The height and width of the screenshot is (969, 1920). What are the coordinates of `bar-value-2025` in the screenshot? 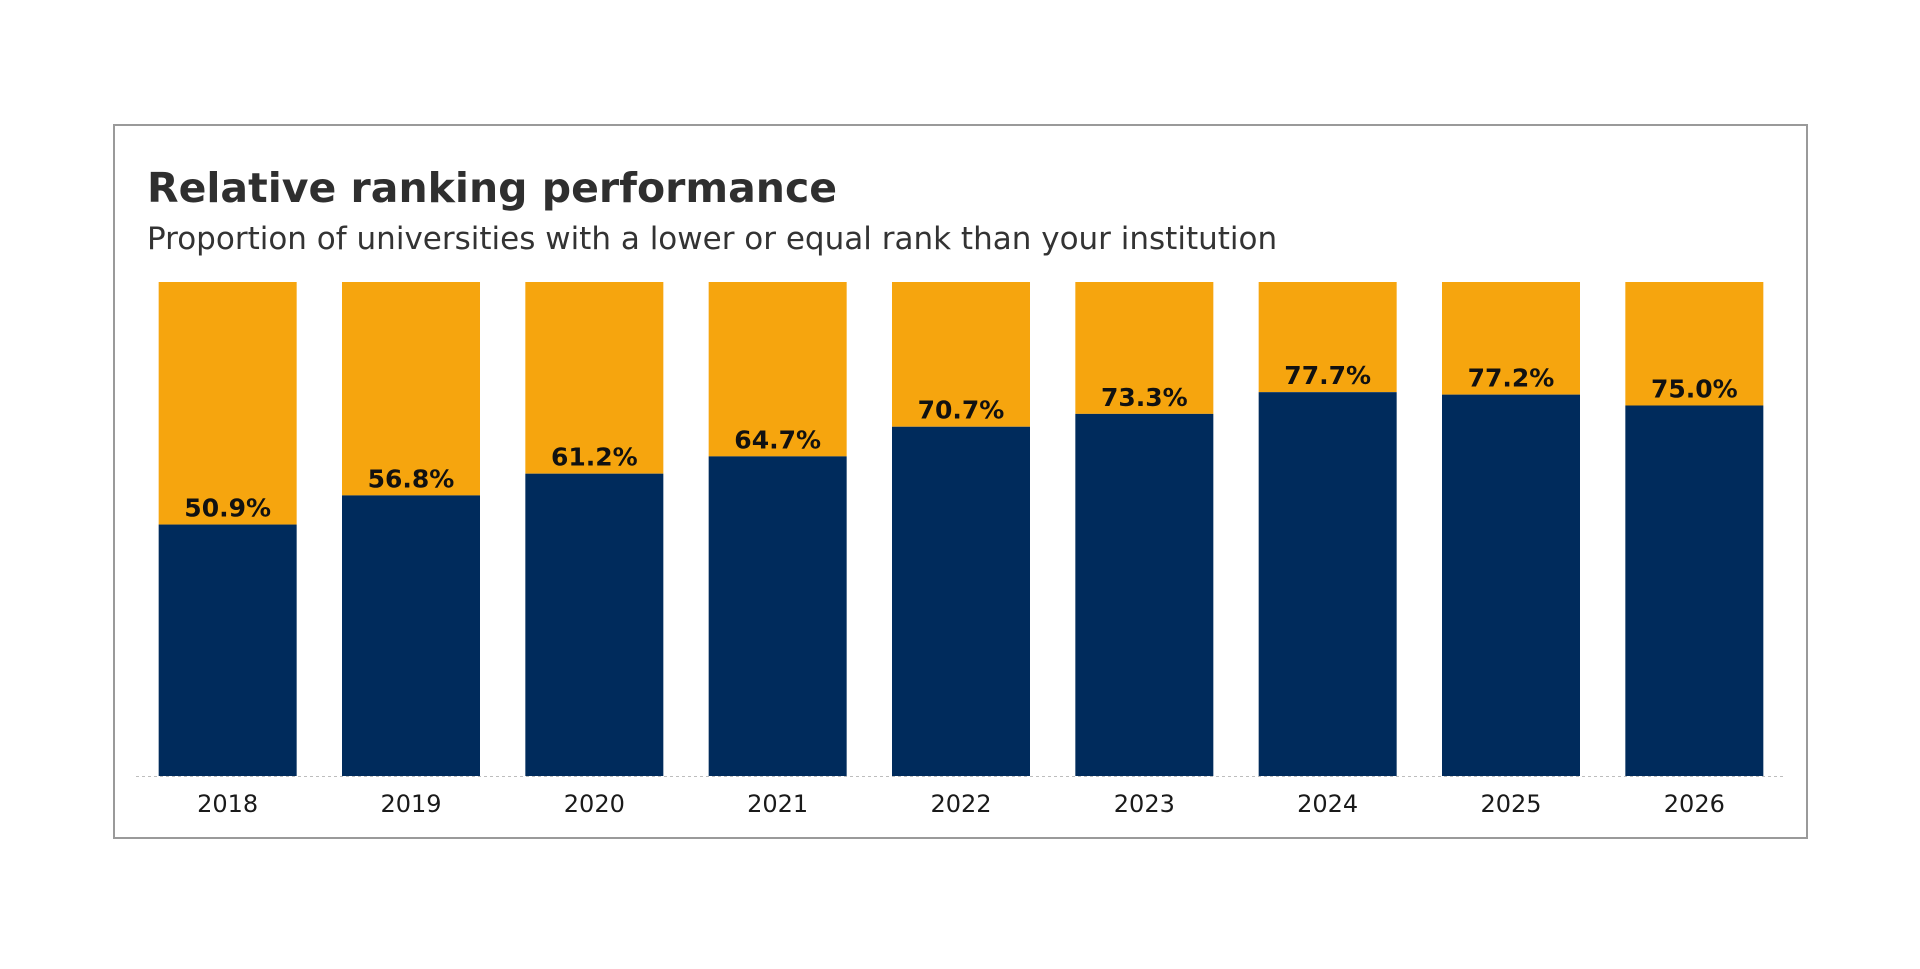 It's located at (1511, 585).